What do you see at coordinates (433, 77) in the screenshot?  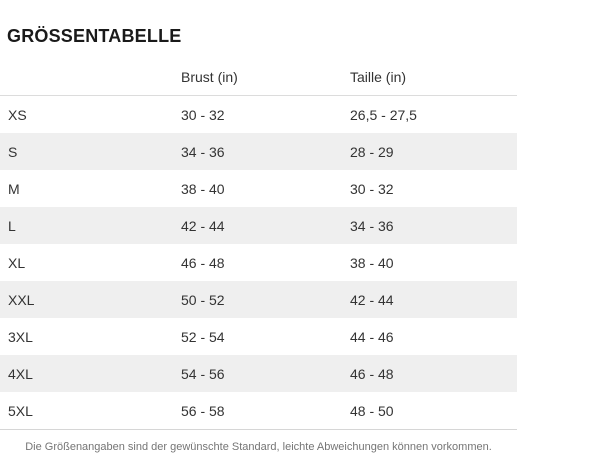 I see `column-header-taille: Taille (in)` at bounding box center [433, 77].